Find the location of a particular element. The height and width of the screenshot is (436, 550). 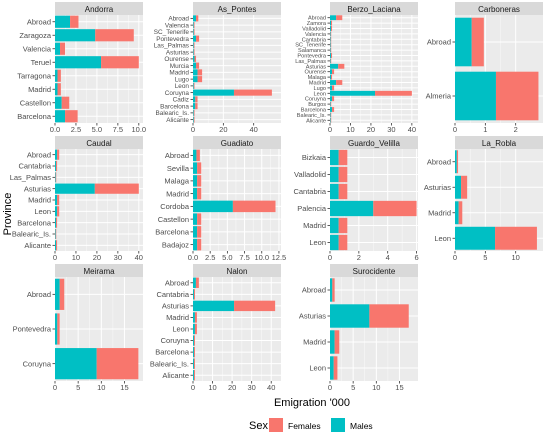

x-tick-label: 6 is located at coordinates (416, 257).